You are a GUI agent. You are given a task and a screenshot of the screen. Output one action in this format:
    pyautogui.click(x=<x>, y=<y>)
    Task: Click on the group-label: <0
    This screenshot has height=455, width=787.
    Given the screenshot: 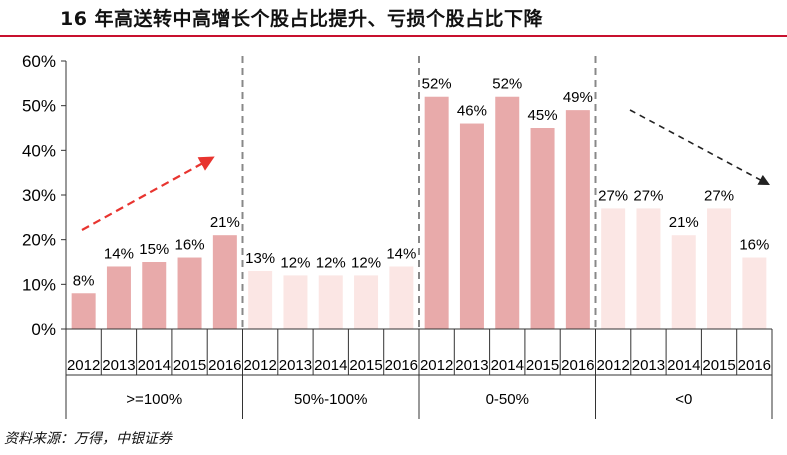 What is the action you would take?
    pyautogui.click(x=683, y=399)
    